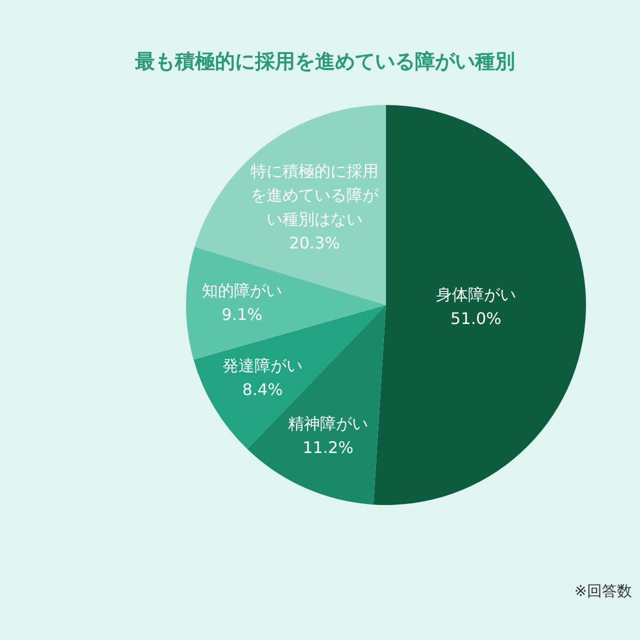 The height and width of the screenshot is (640, 640). Describe the element at coordinates (242, 290) in the screenshot. I see `slice-label: 知的障がい` at that location.